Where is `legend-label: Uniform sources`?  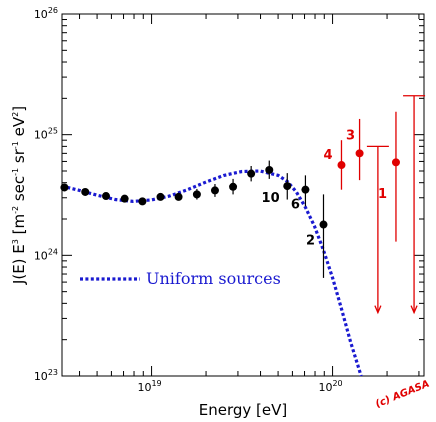 legend-label: Uniform sources is located at coordinates (213, 278).